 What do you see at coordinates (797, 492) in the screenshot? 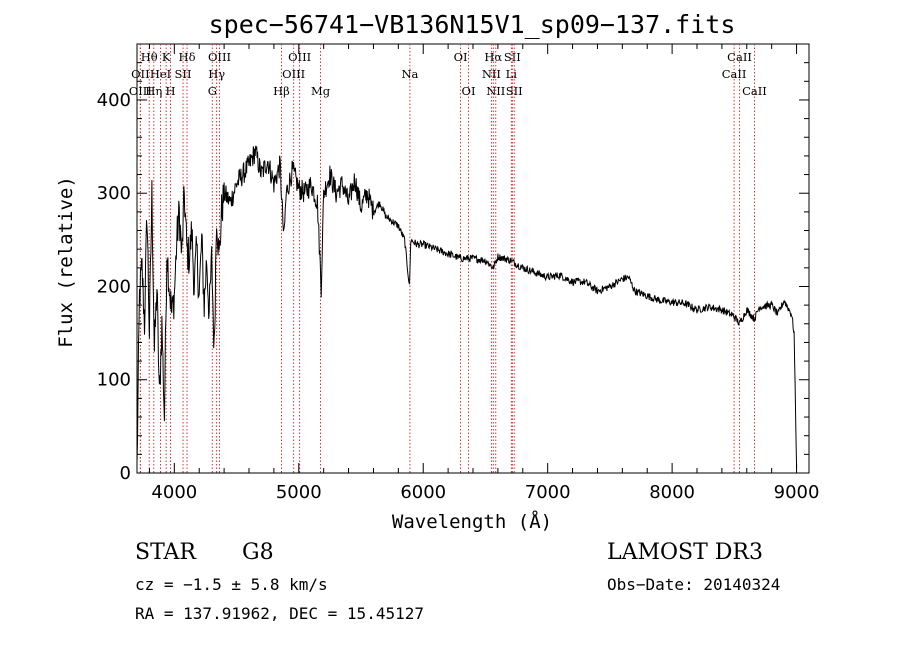
I see `x-tick-label: 9000` at bounding box center [797, 492].